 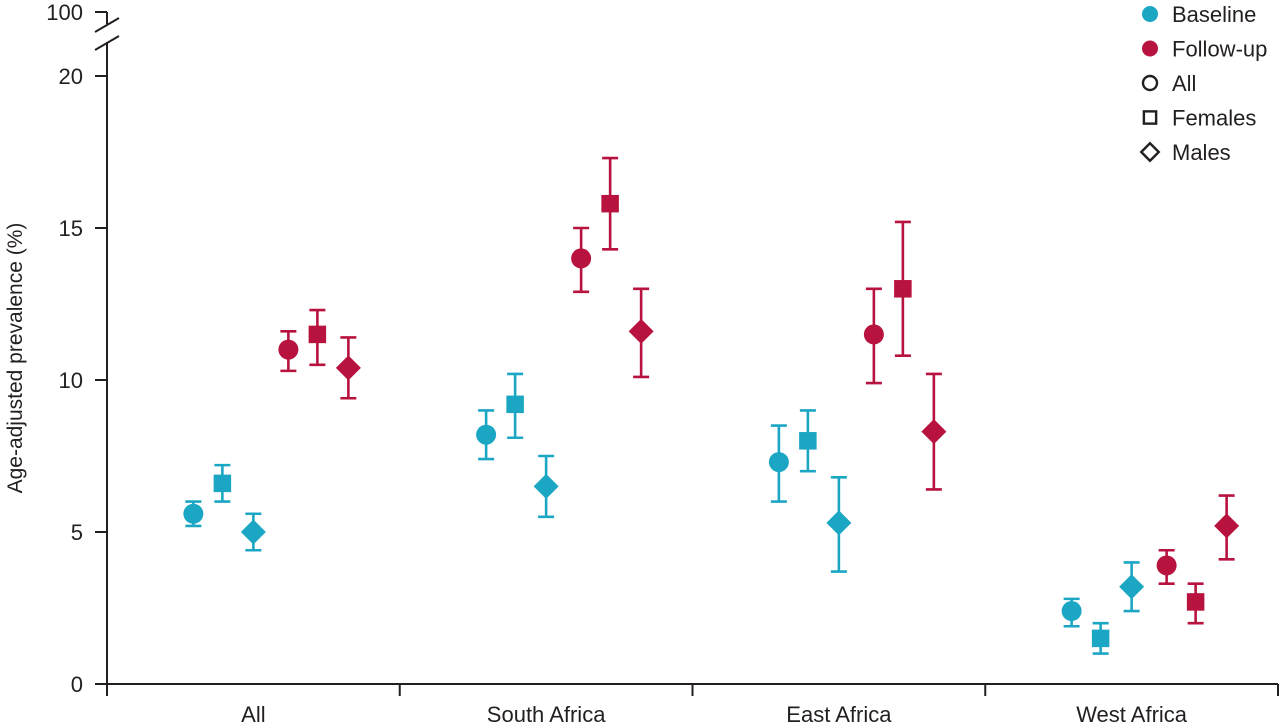 What do you see at coordinates (77, 684) in the screenshot?
I see `y-tick-label: 0` at bounding box center [77, 684].